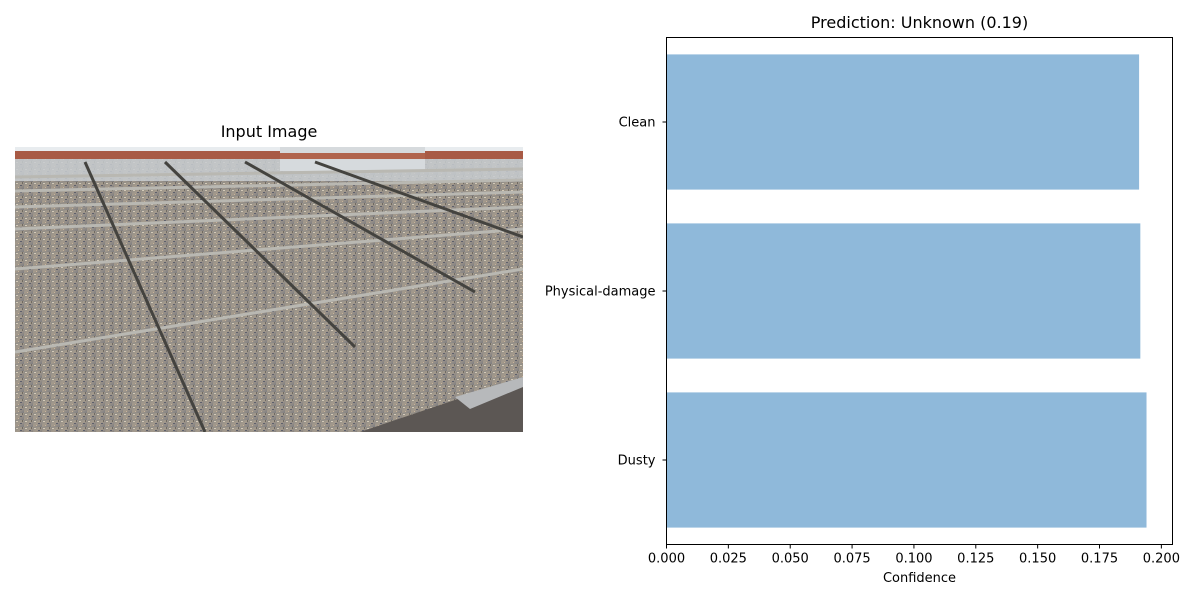  What do you see at coordinates (269, 131) in the screenshot?
I see `input-image-title: Input Image` at bounding box center [269, 131].